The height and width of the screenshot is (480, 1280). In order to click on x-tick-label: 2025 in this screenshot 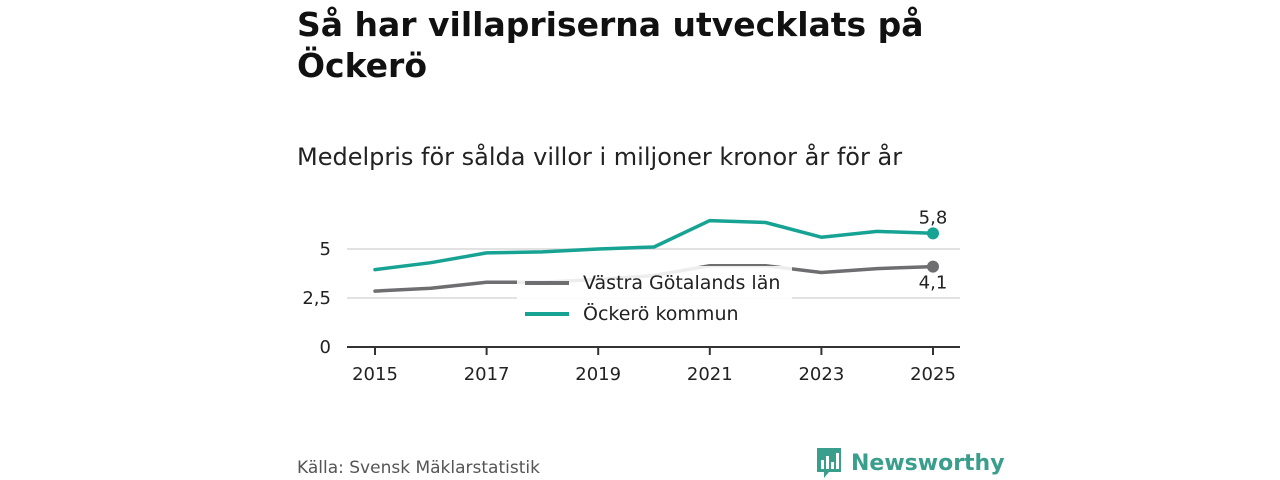, I will do `click(933, 374)`.